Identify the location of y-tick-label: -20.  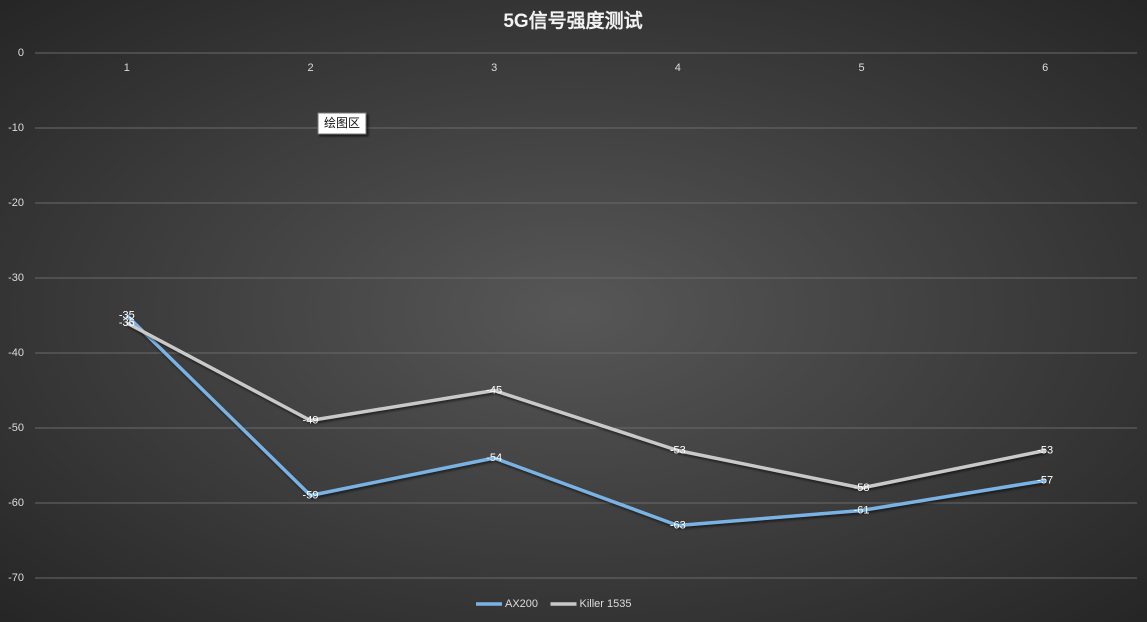
(16, 203).